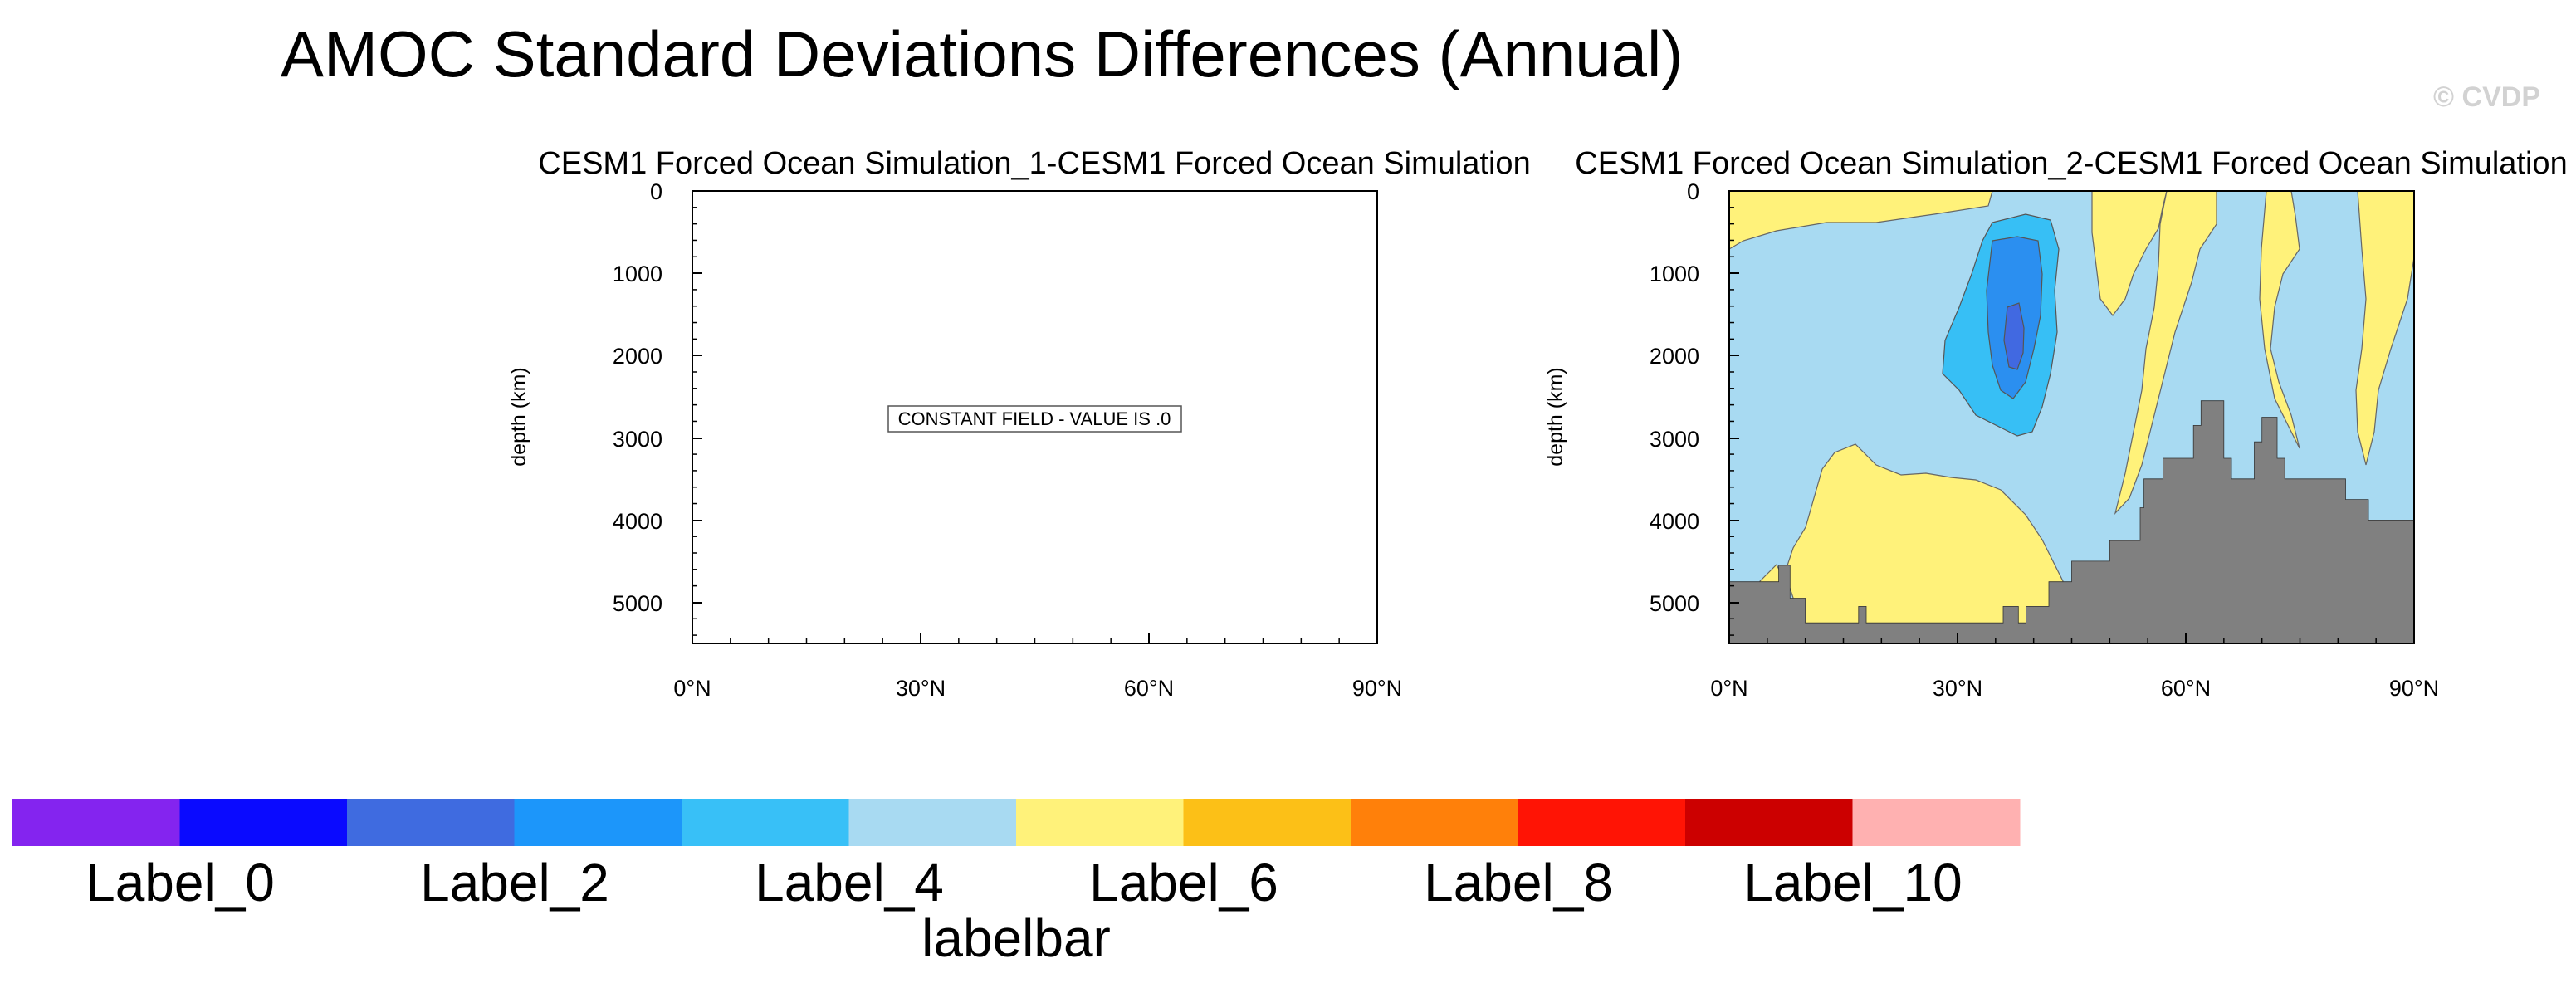 This screenshot has height=983, width=2576. I want to click on panel-2-plot-area, so click(2071, 417).